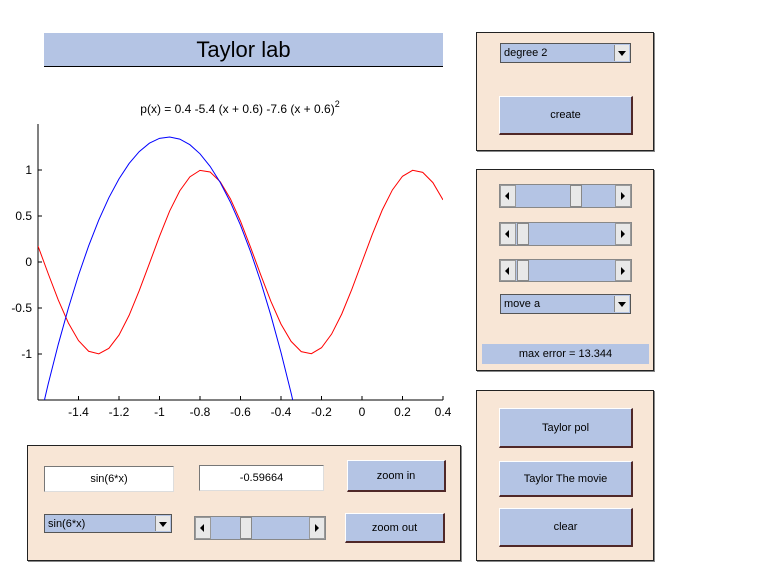  What do you see at coordinates (26, 354) in the screenshot?
I see `y-tick-label: -1` at bounding box center [26, 354].